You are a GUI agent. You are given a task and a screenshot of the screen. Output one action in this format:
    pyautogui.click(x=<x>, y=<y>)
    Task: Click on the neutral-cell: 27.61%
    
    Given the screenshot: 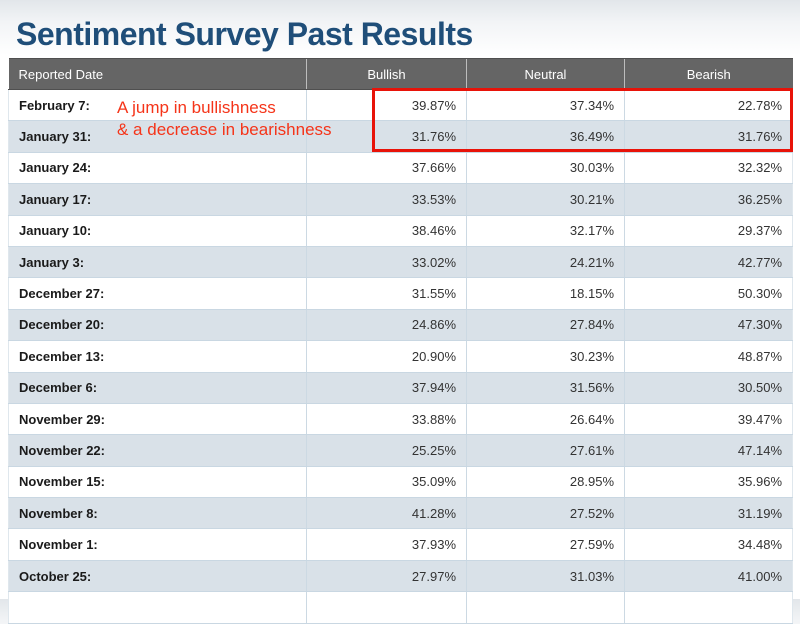 What is the action you would take?
    pyautogui.click(x=545, y=450)
    